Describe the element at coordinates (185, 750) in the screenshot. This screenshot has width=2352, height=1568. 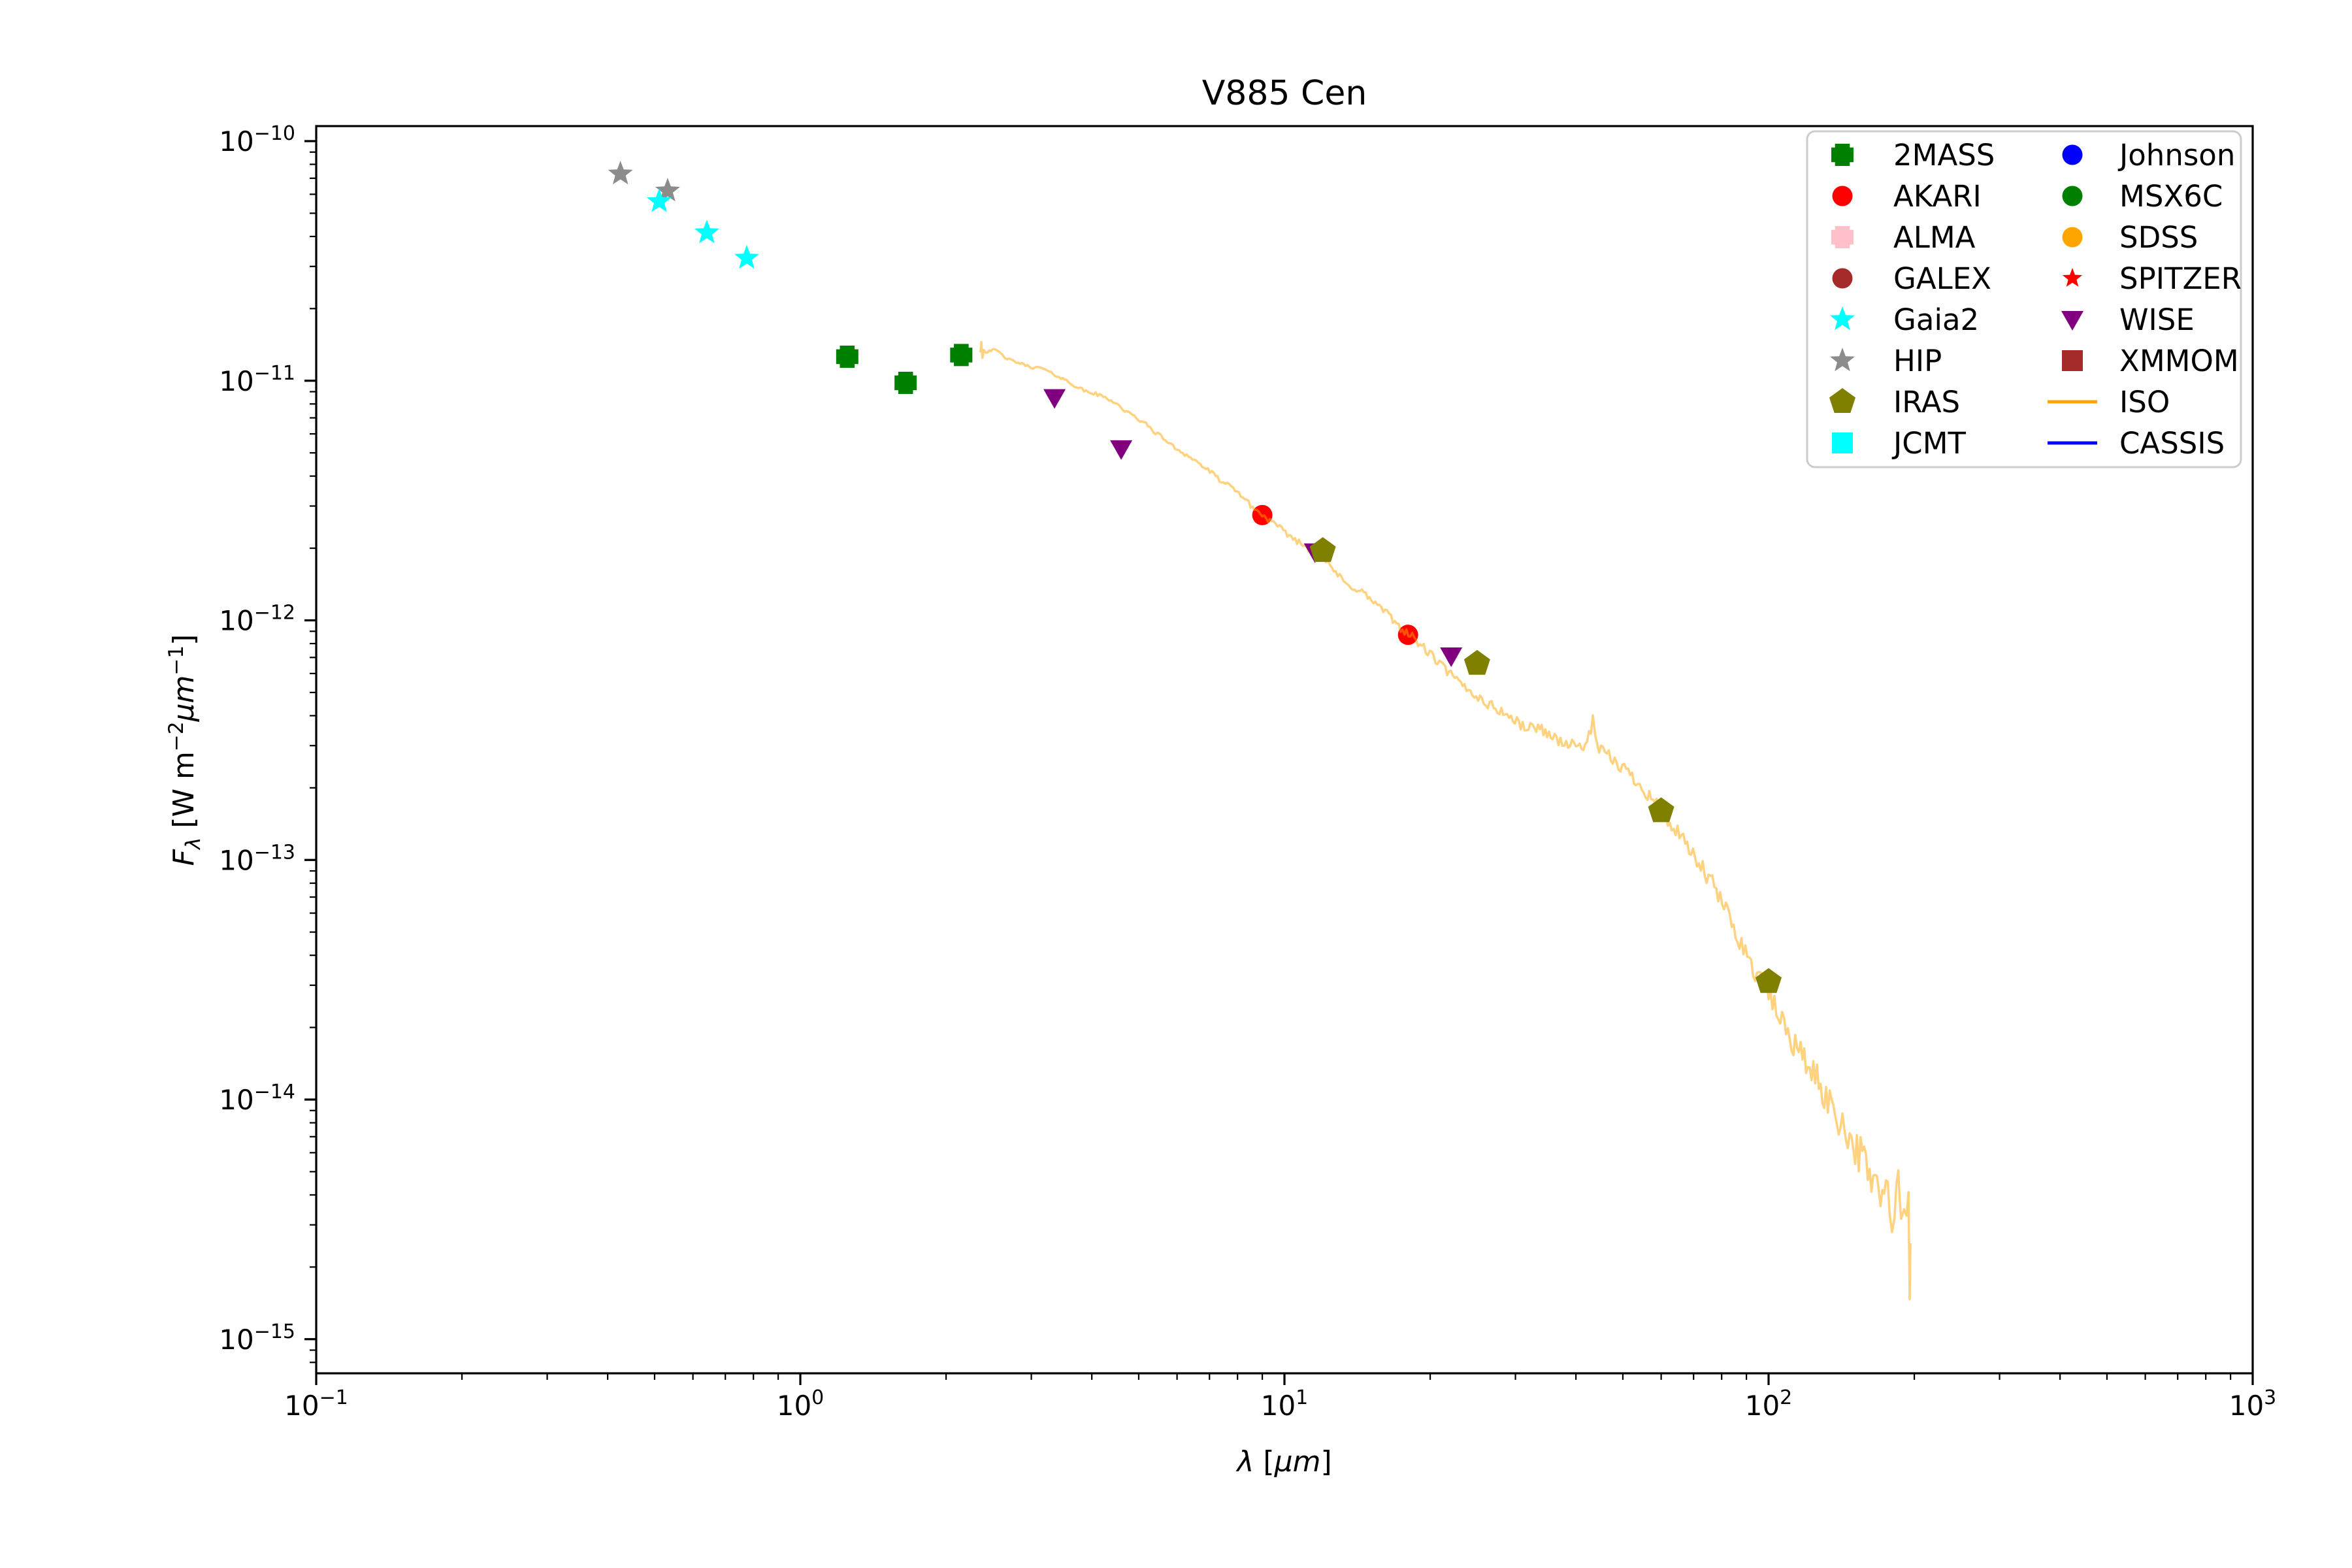
I see `y-axis-label: Fλ [W m−2μm−1]` at that location.